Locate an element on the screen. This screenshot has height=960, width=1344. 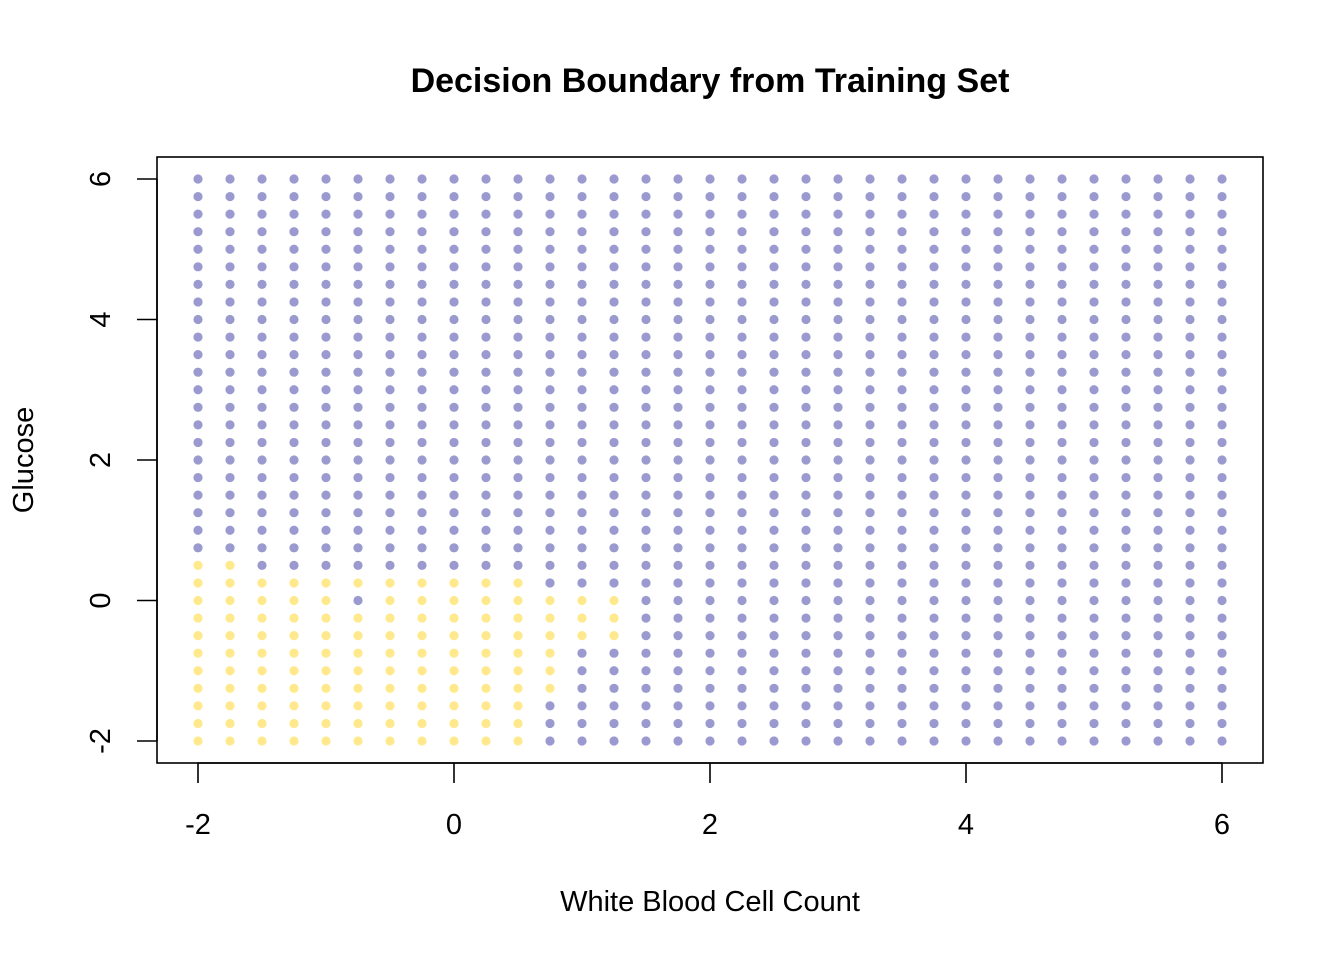
x-tick-label: 2 is located at coordinates (710, 825).